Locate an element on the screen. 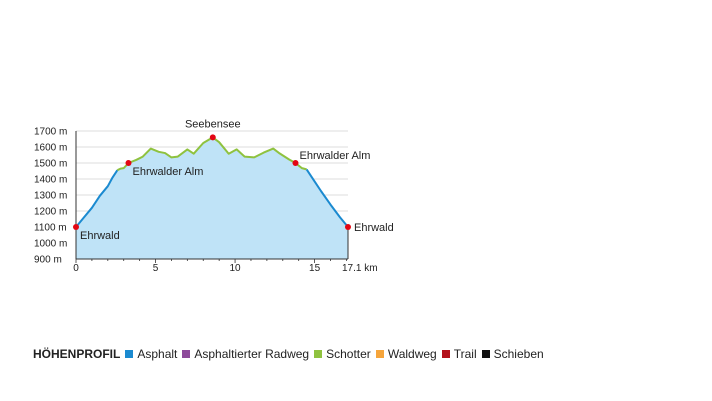 This screenshot has height=401, width=712. legend-title: HÖHENPROFIL is located at coordinates (77, 354).